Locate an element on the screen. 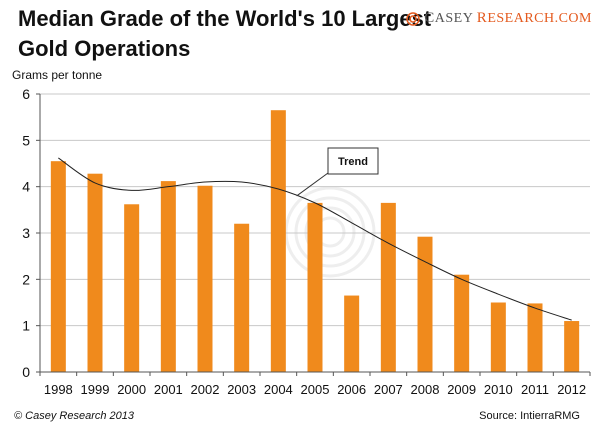 This screenshot has height=429, width=600. x-tick-label: 2001 is located at coordinates (168, 389).